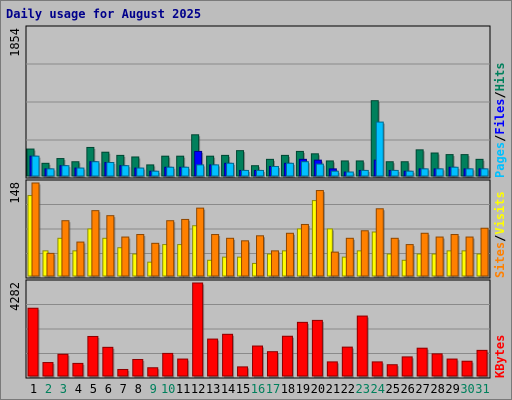 The image size is (512, 400). Describe the element at coordinates (500, 160) in the screenshot. I see `legend-entry: Pages` at that location.